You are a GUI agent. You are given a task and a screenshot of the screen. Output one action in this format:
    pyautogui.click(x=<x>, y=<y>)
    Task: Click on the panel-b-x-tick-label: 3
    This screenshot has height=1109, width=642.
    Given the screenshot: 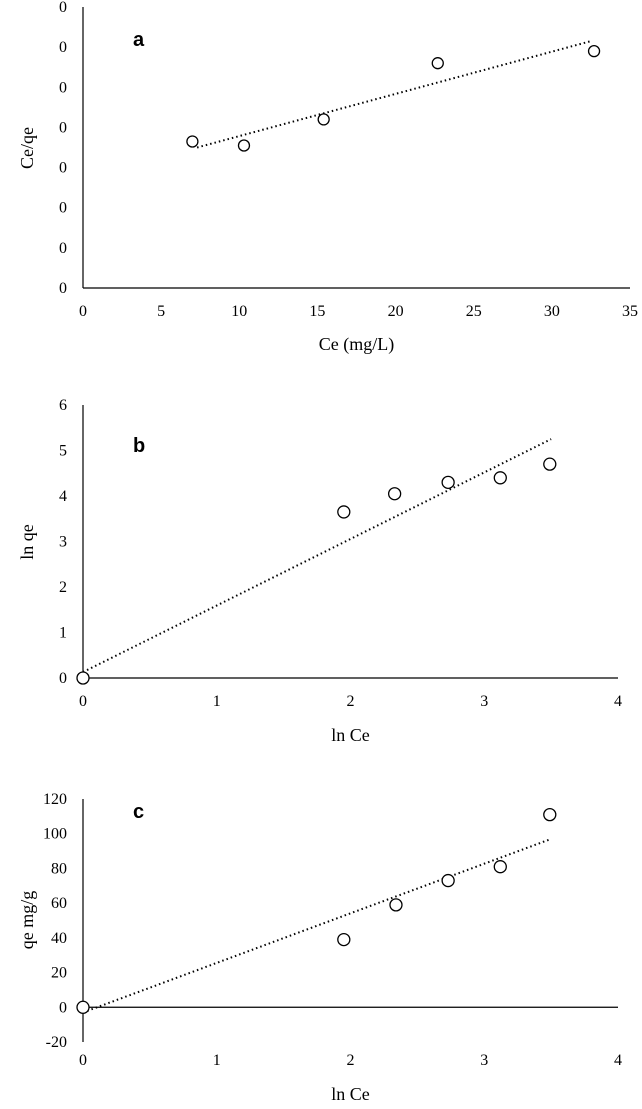 What is the action you would take?
    pyautogui.click(x=484, y=701)
    